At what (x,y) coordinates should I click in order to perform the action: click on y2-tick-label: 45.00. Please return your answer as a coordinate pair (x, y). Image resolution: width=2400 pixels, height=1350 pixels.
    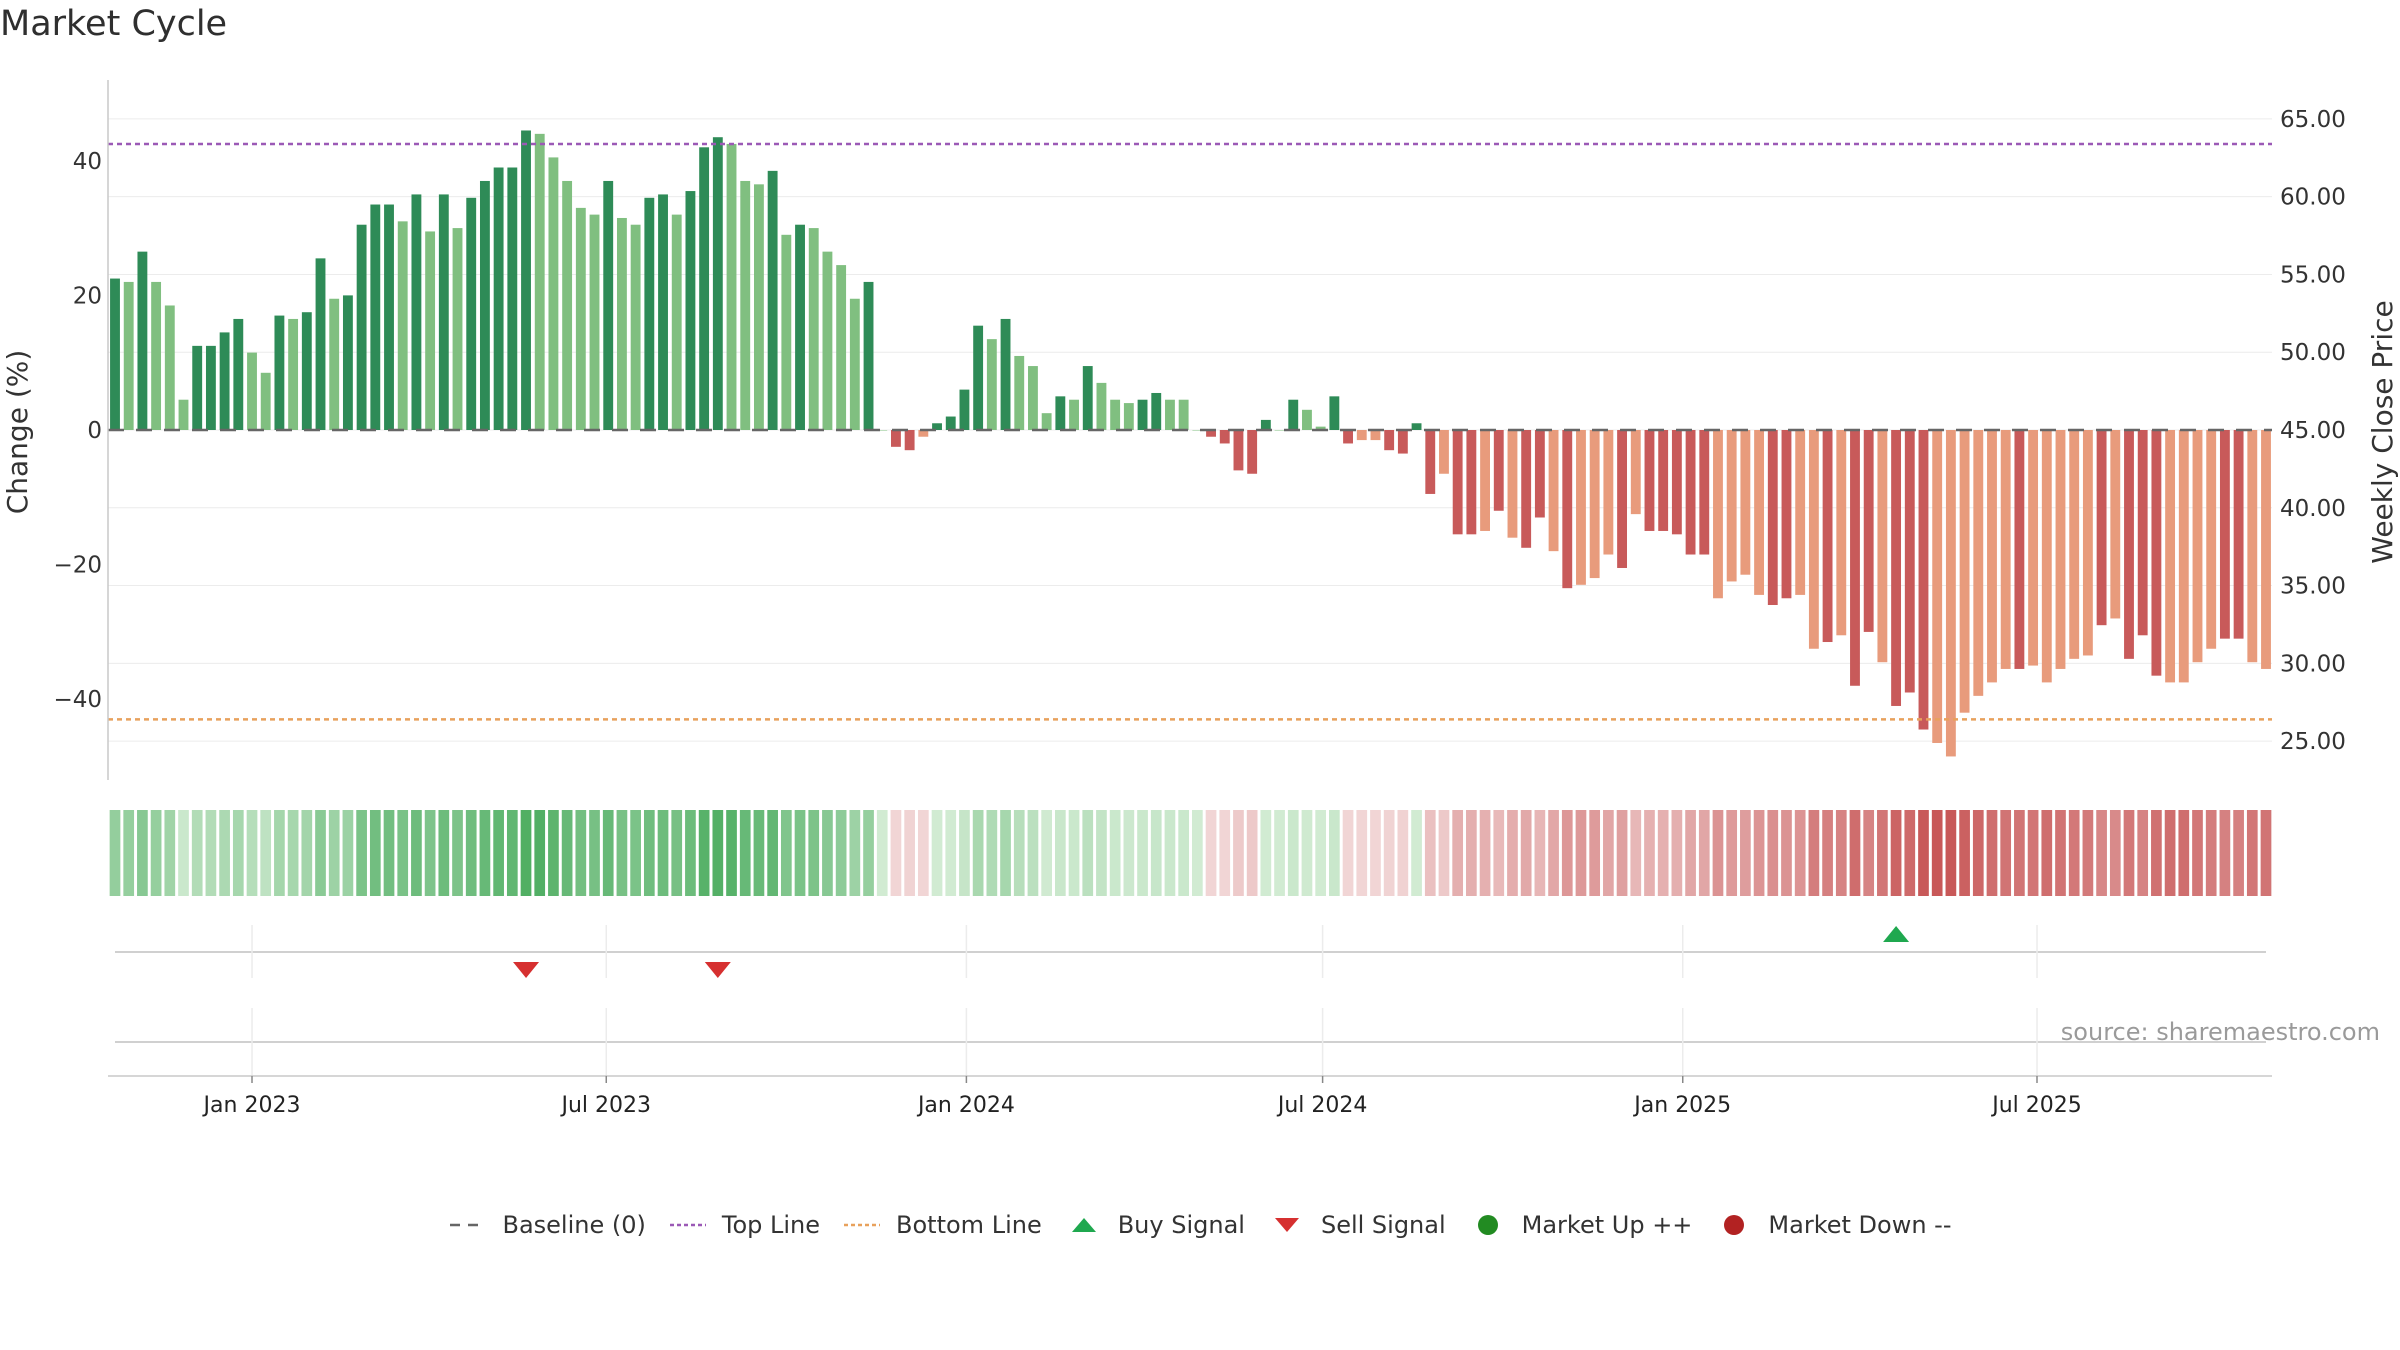
    Looking at the image, I should click on (2313, 431).